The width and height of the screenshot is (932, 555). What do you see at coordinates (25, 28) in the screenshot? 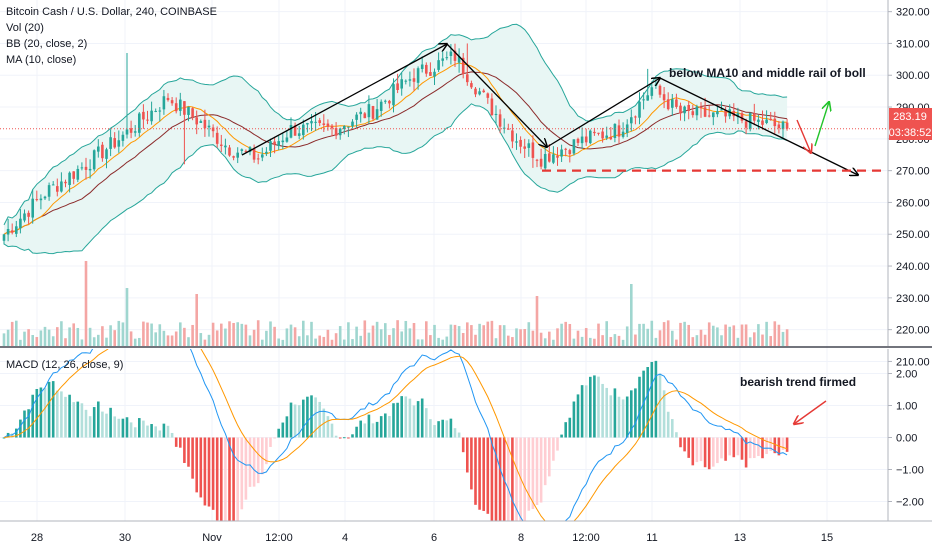
I see `legend-volume: Vol (20)` at bounding box center [25, 28].